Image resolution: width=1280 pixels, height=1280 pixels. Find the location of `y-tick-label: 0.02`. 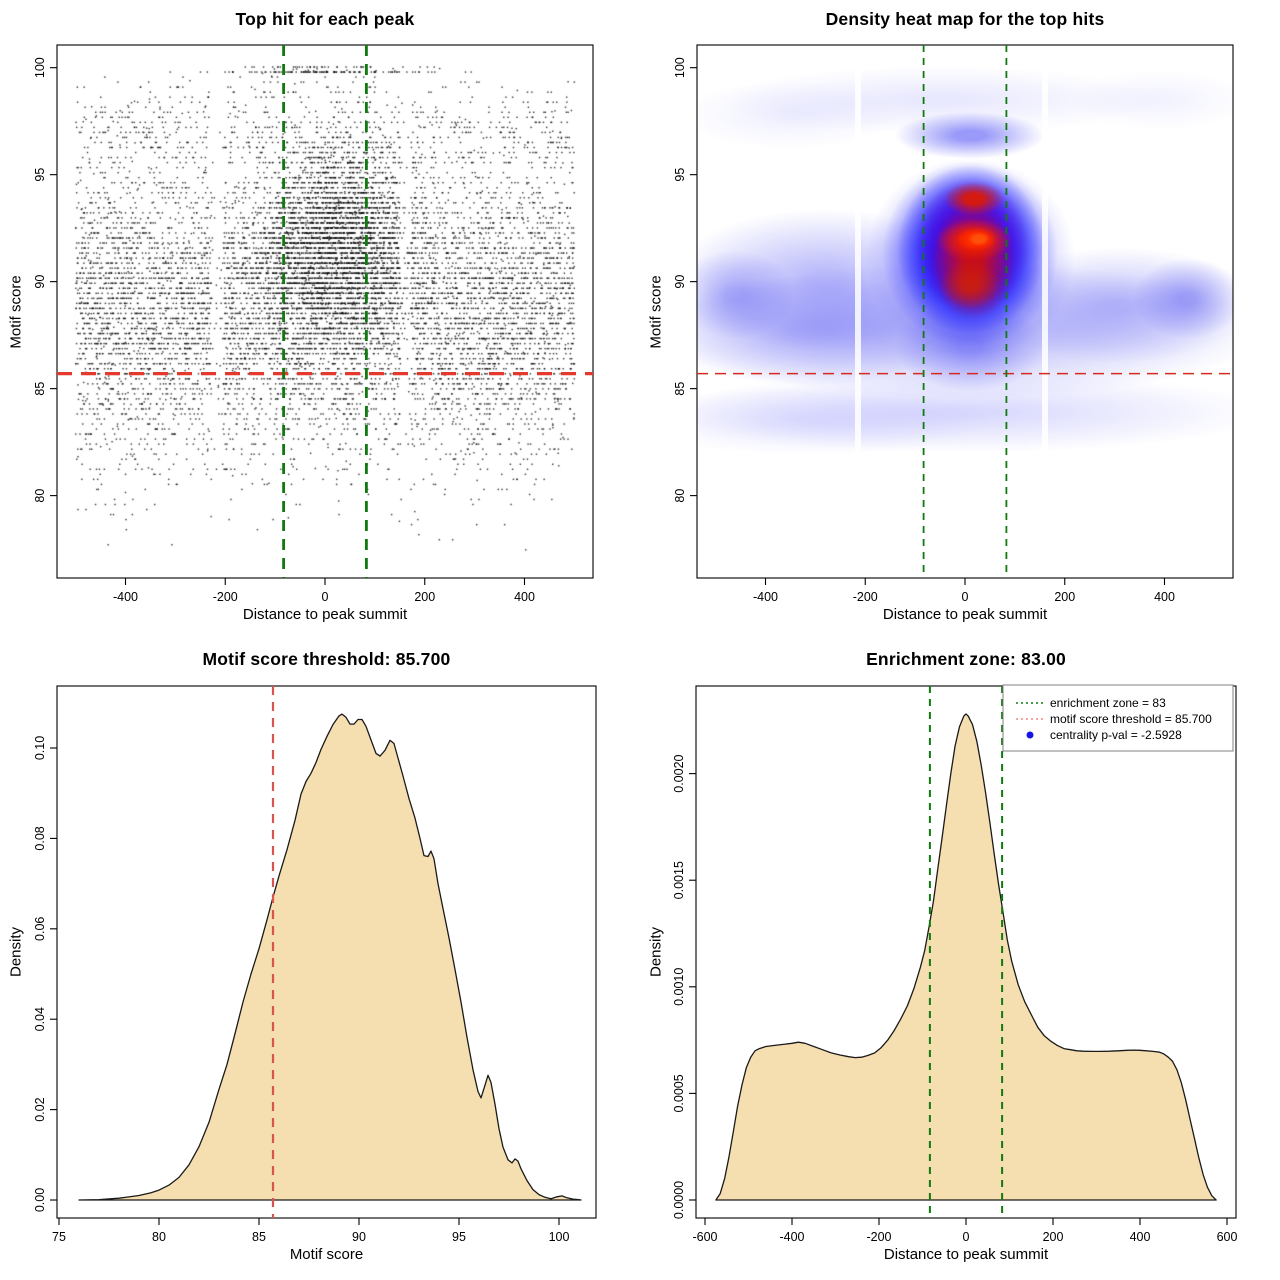

y-tick-label: 0.02 is located at coordinates (40, 1109).